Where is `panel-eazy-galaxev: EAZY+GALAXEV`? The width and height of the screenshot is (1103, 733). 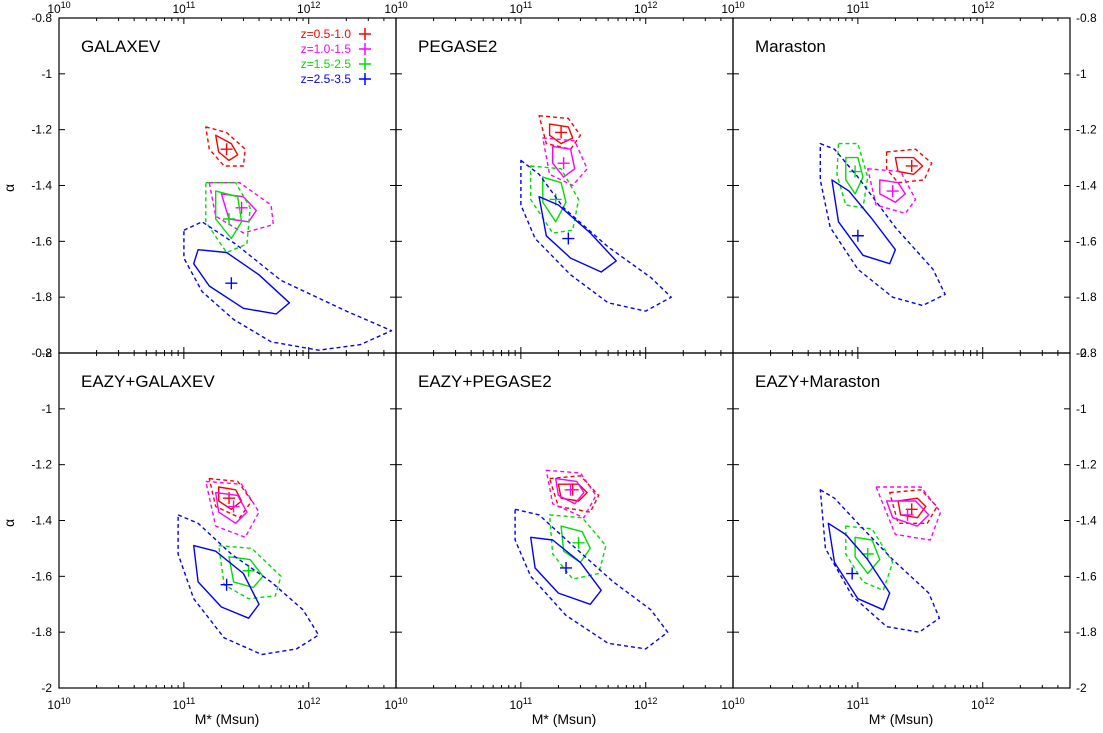 panel-eazy-galaxev: EAZY+GALAXEV is located at coordinates (227, 520).